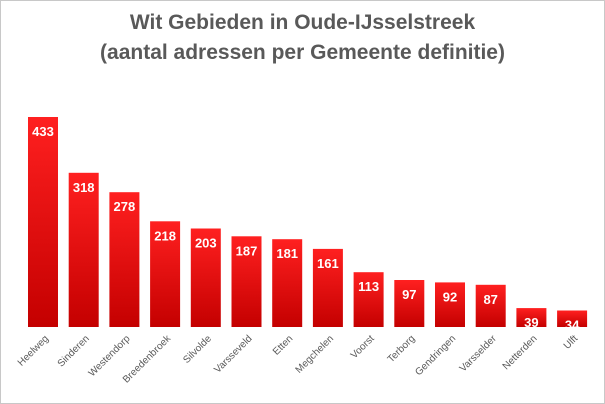  What do you see at coordinates (205, 277) in the screenshot?
I see `bar-silvolde` at bounding box center [205, 277].